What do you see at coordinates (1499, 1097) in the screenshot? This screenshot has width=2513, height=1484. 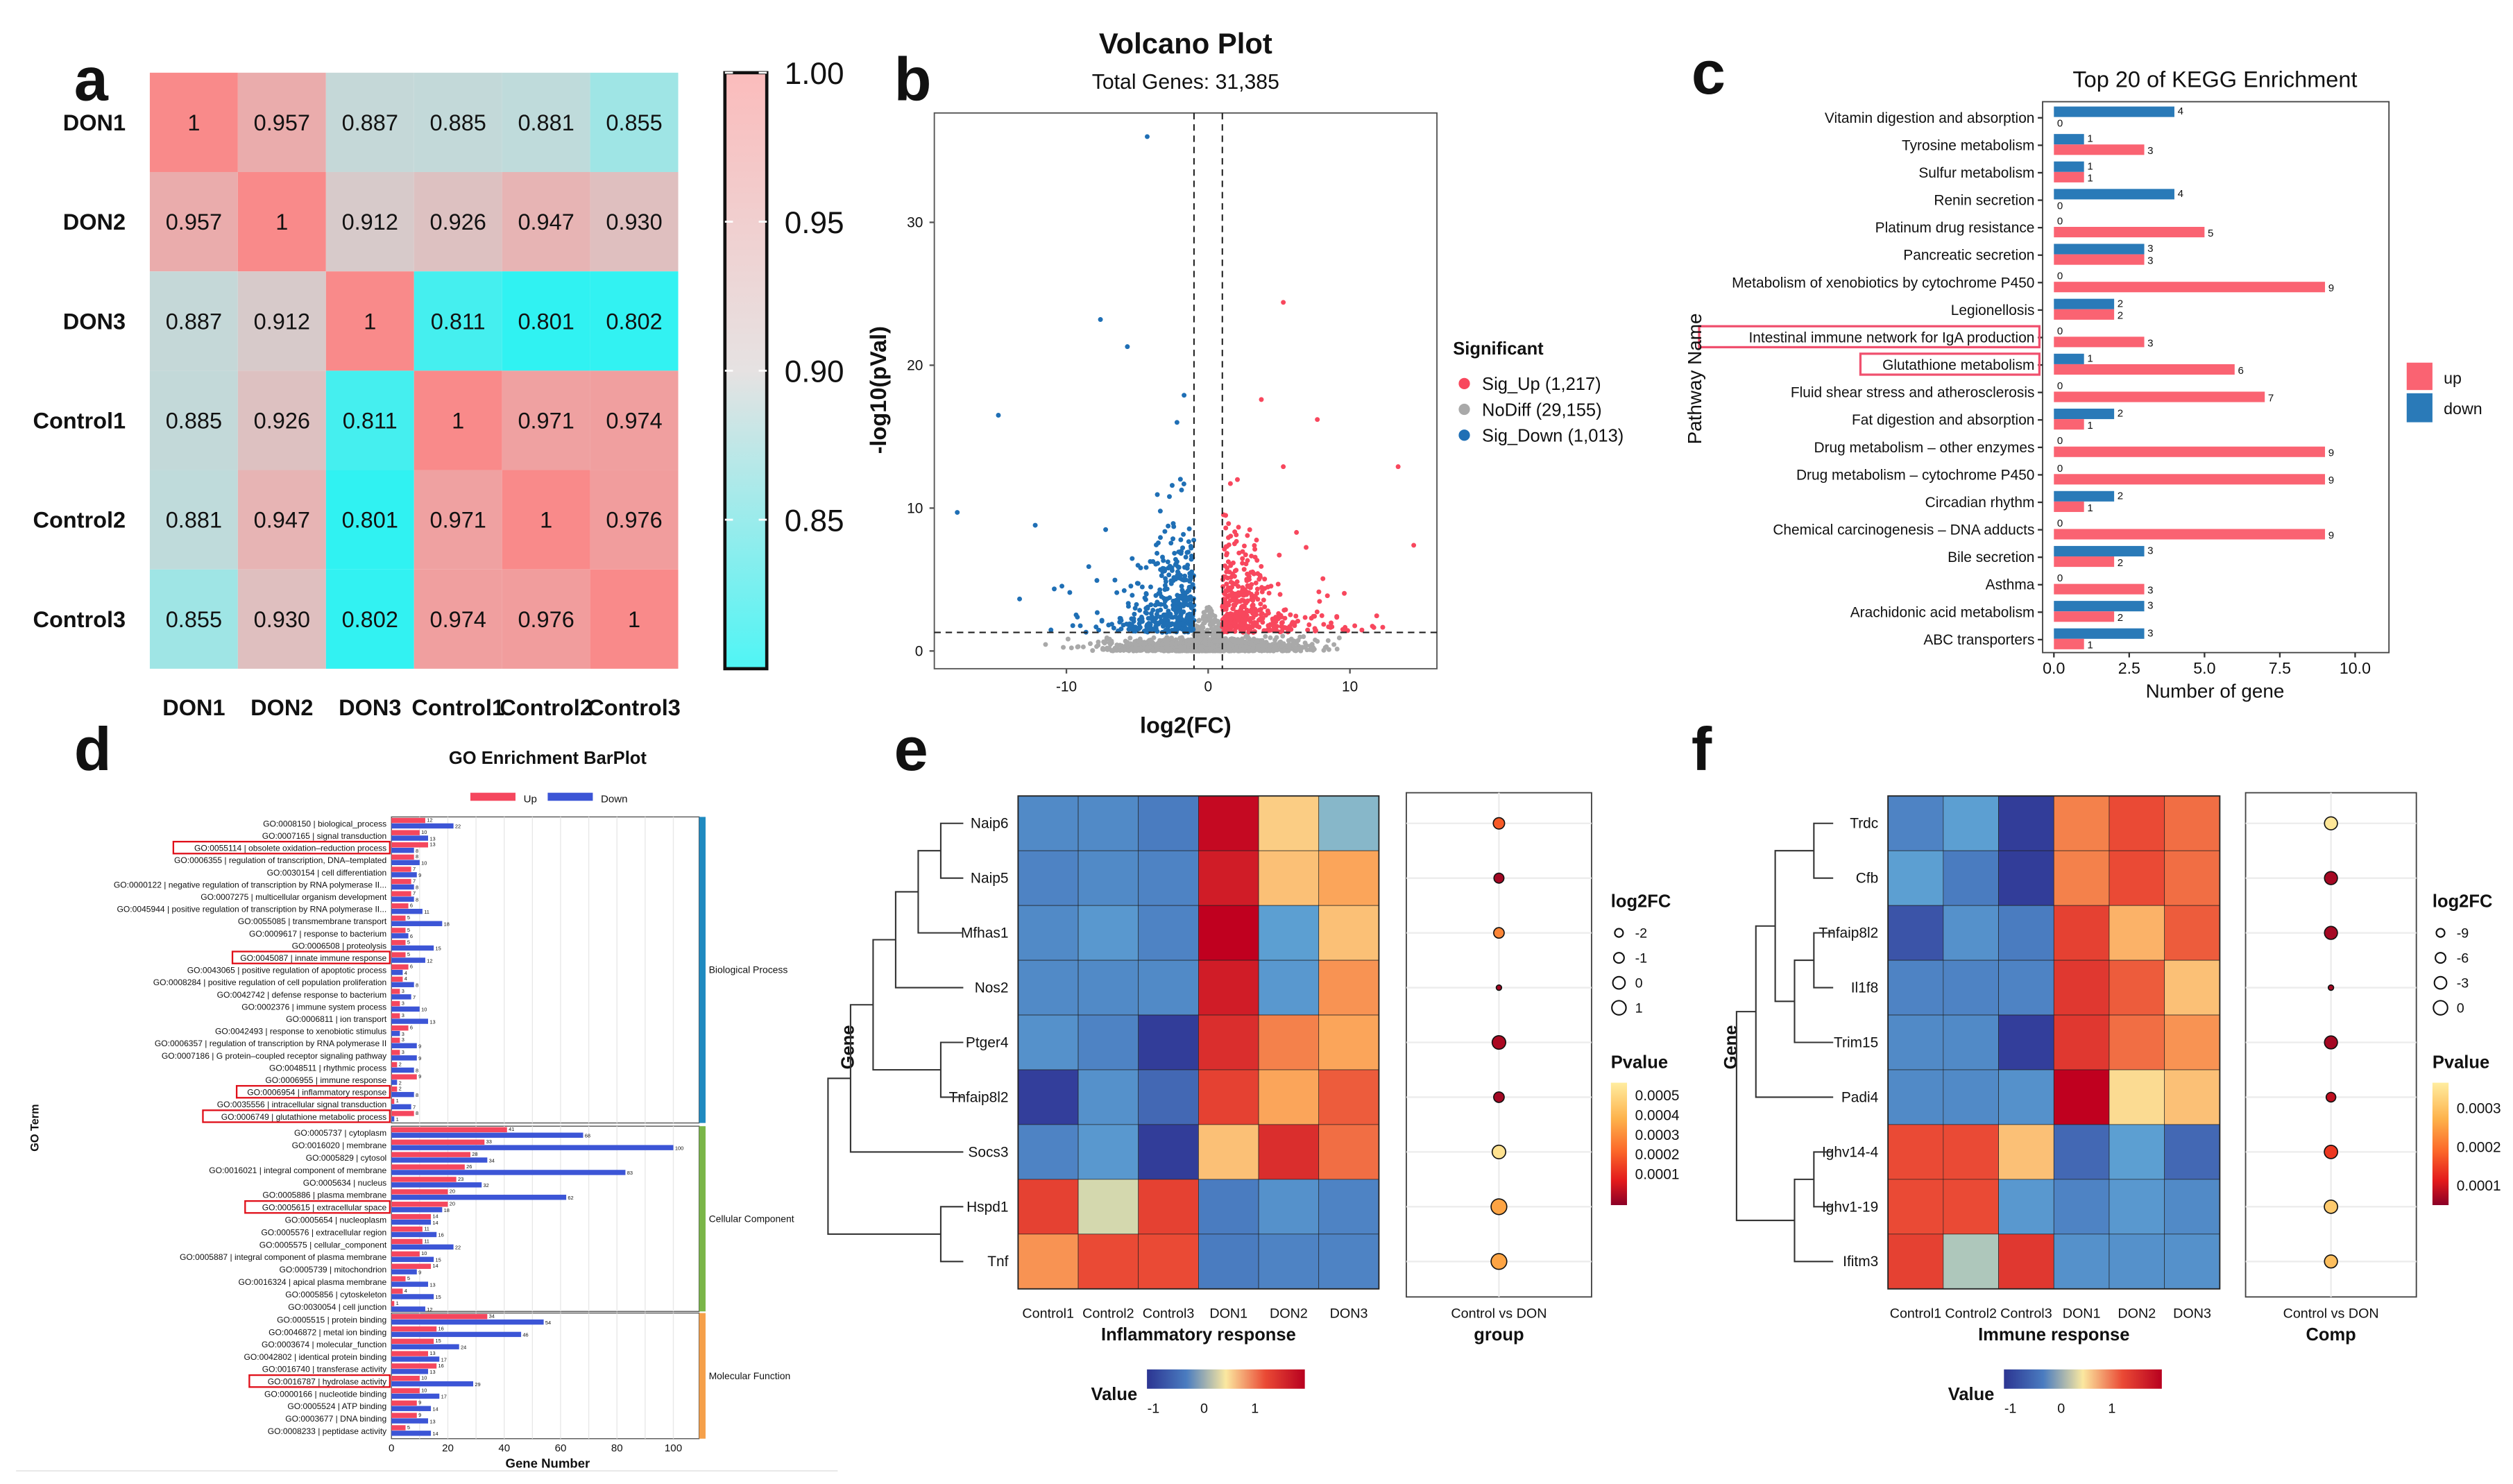 I see `dot-Tnfaip8l2` at bounding box center [1499, 1097].